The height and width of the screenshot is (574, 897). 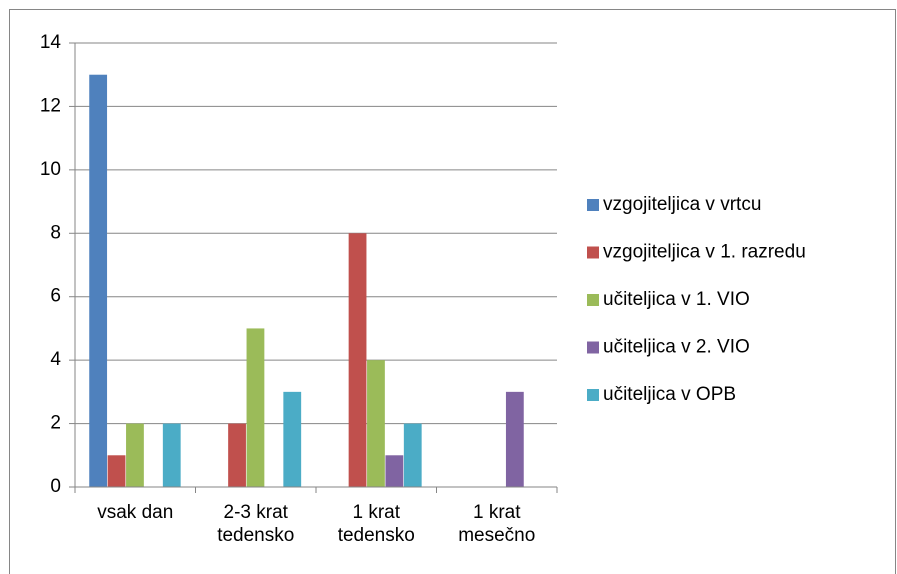 I want to click on x-tick-label: 2-3 krat tedensko, so click(x=256, y=524).